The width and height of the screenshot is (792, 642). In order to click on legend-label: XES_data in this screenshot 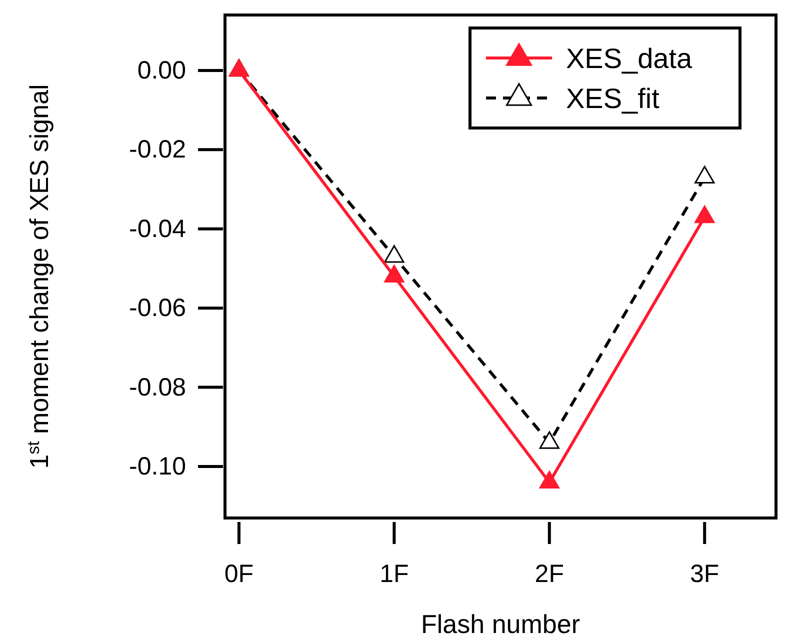, I will do `click(629, 58)`.